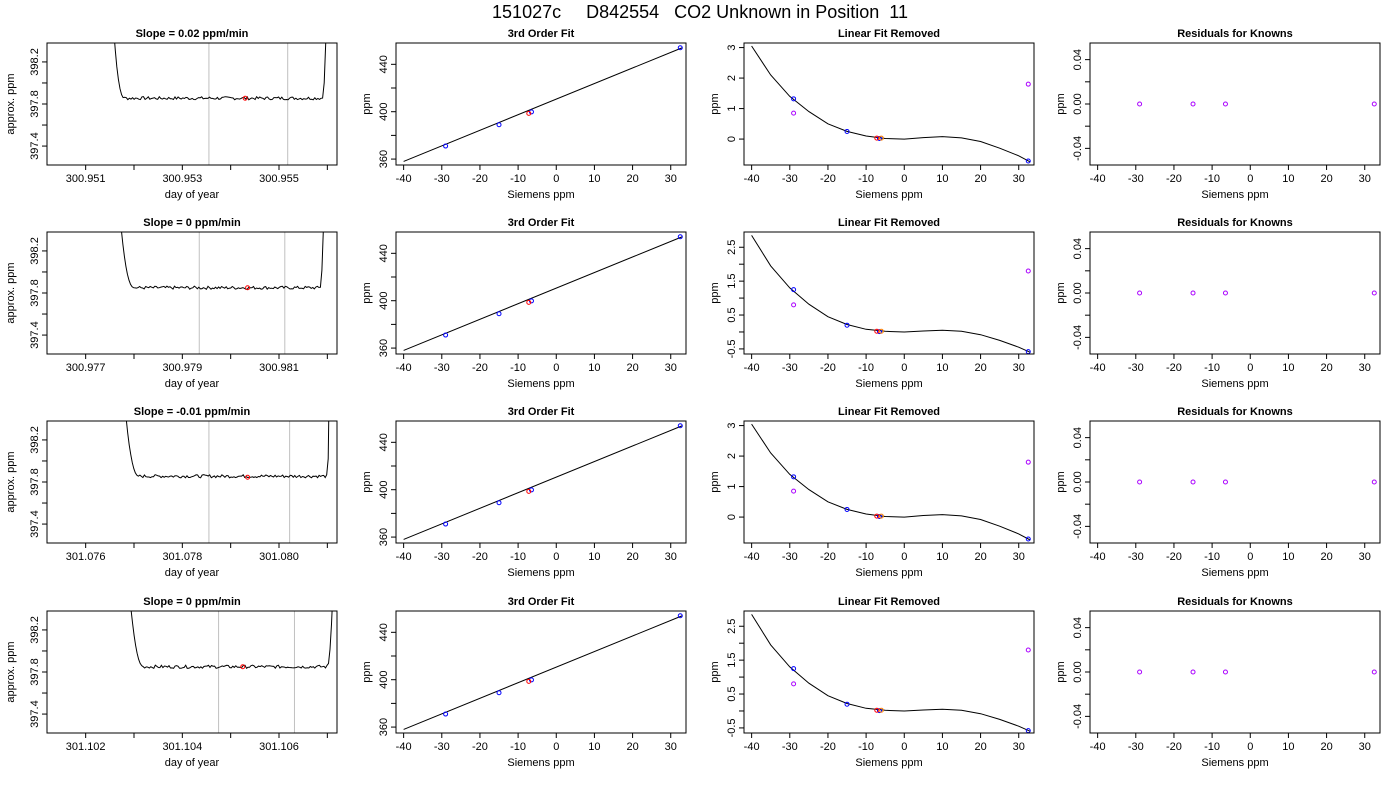 The width and height of the screenshot is (1400, 800). What do you see at coordinates (11, 103) in the screenshot?
I see `y-axis-label: approx. ppm` at bounding box center [11, 103].